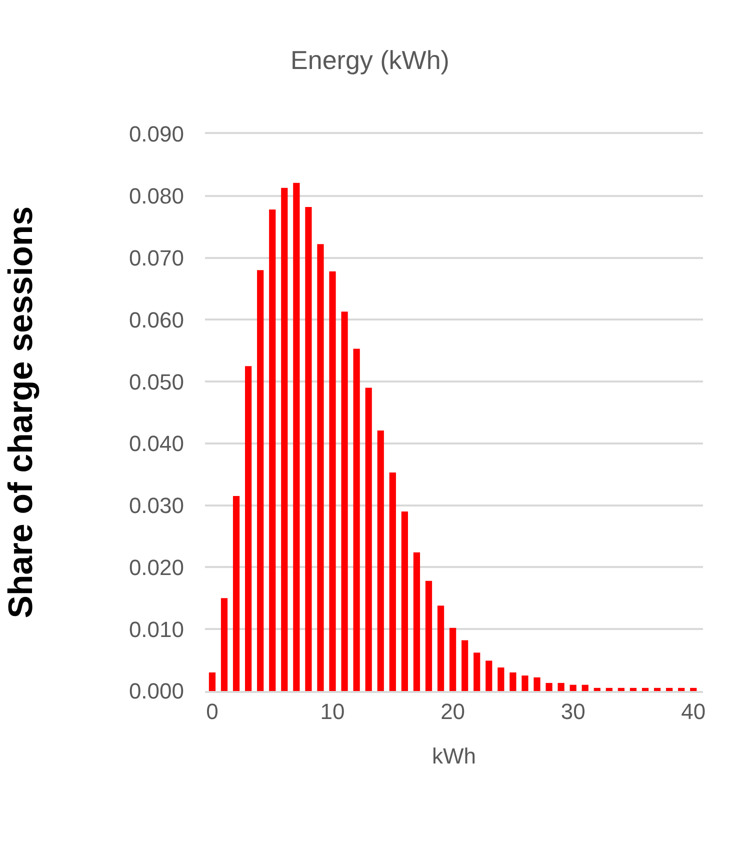 This screenshot has width=740, height=861. Describe the element at coordinates (370, 60) in the screenshot. I see `chart-title: Energy (kWh)` at that location.